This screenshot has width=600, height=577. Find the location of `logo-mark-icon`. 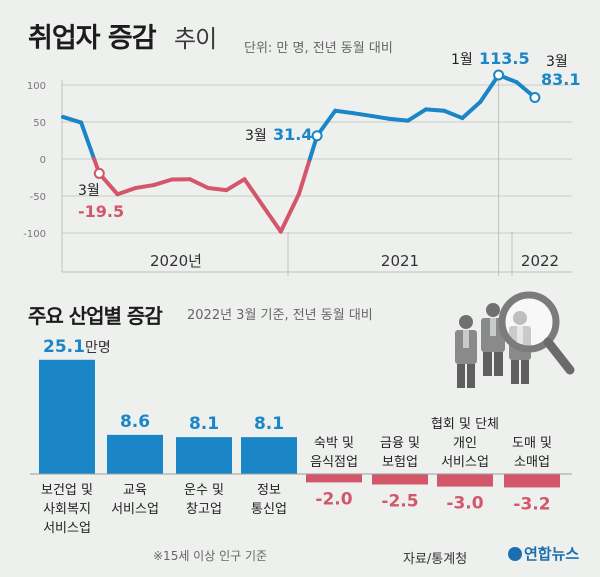

logo-mark-icon is located at coordinates (515, 554).